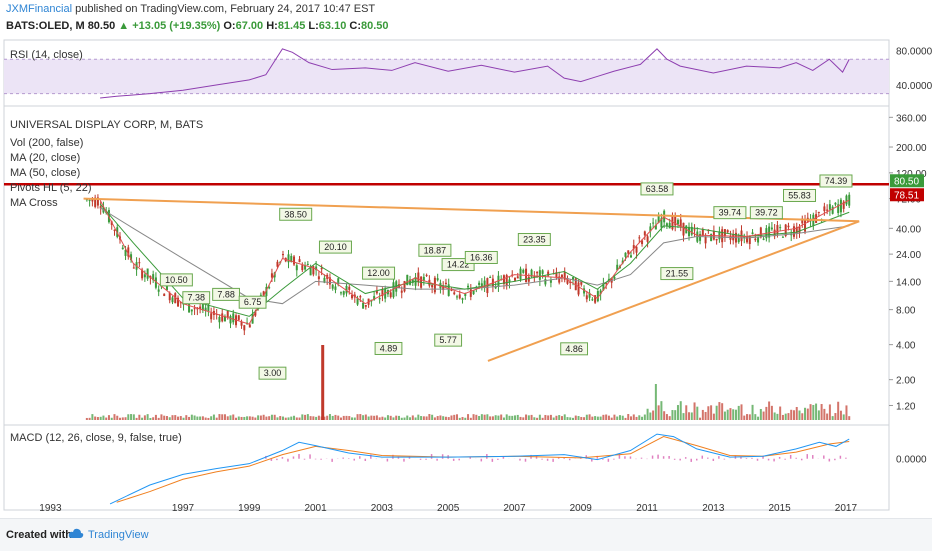 The height and width of the screenshot is (551, 932). I want to click on time-tick-label: 2013, so click(713, 508).